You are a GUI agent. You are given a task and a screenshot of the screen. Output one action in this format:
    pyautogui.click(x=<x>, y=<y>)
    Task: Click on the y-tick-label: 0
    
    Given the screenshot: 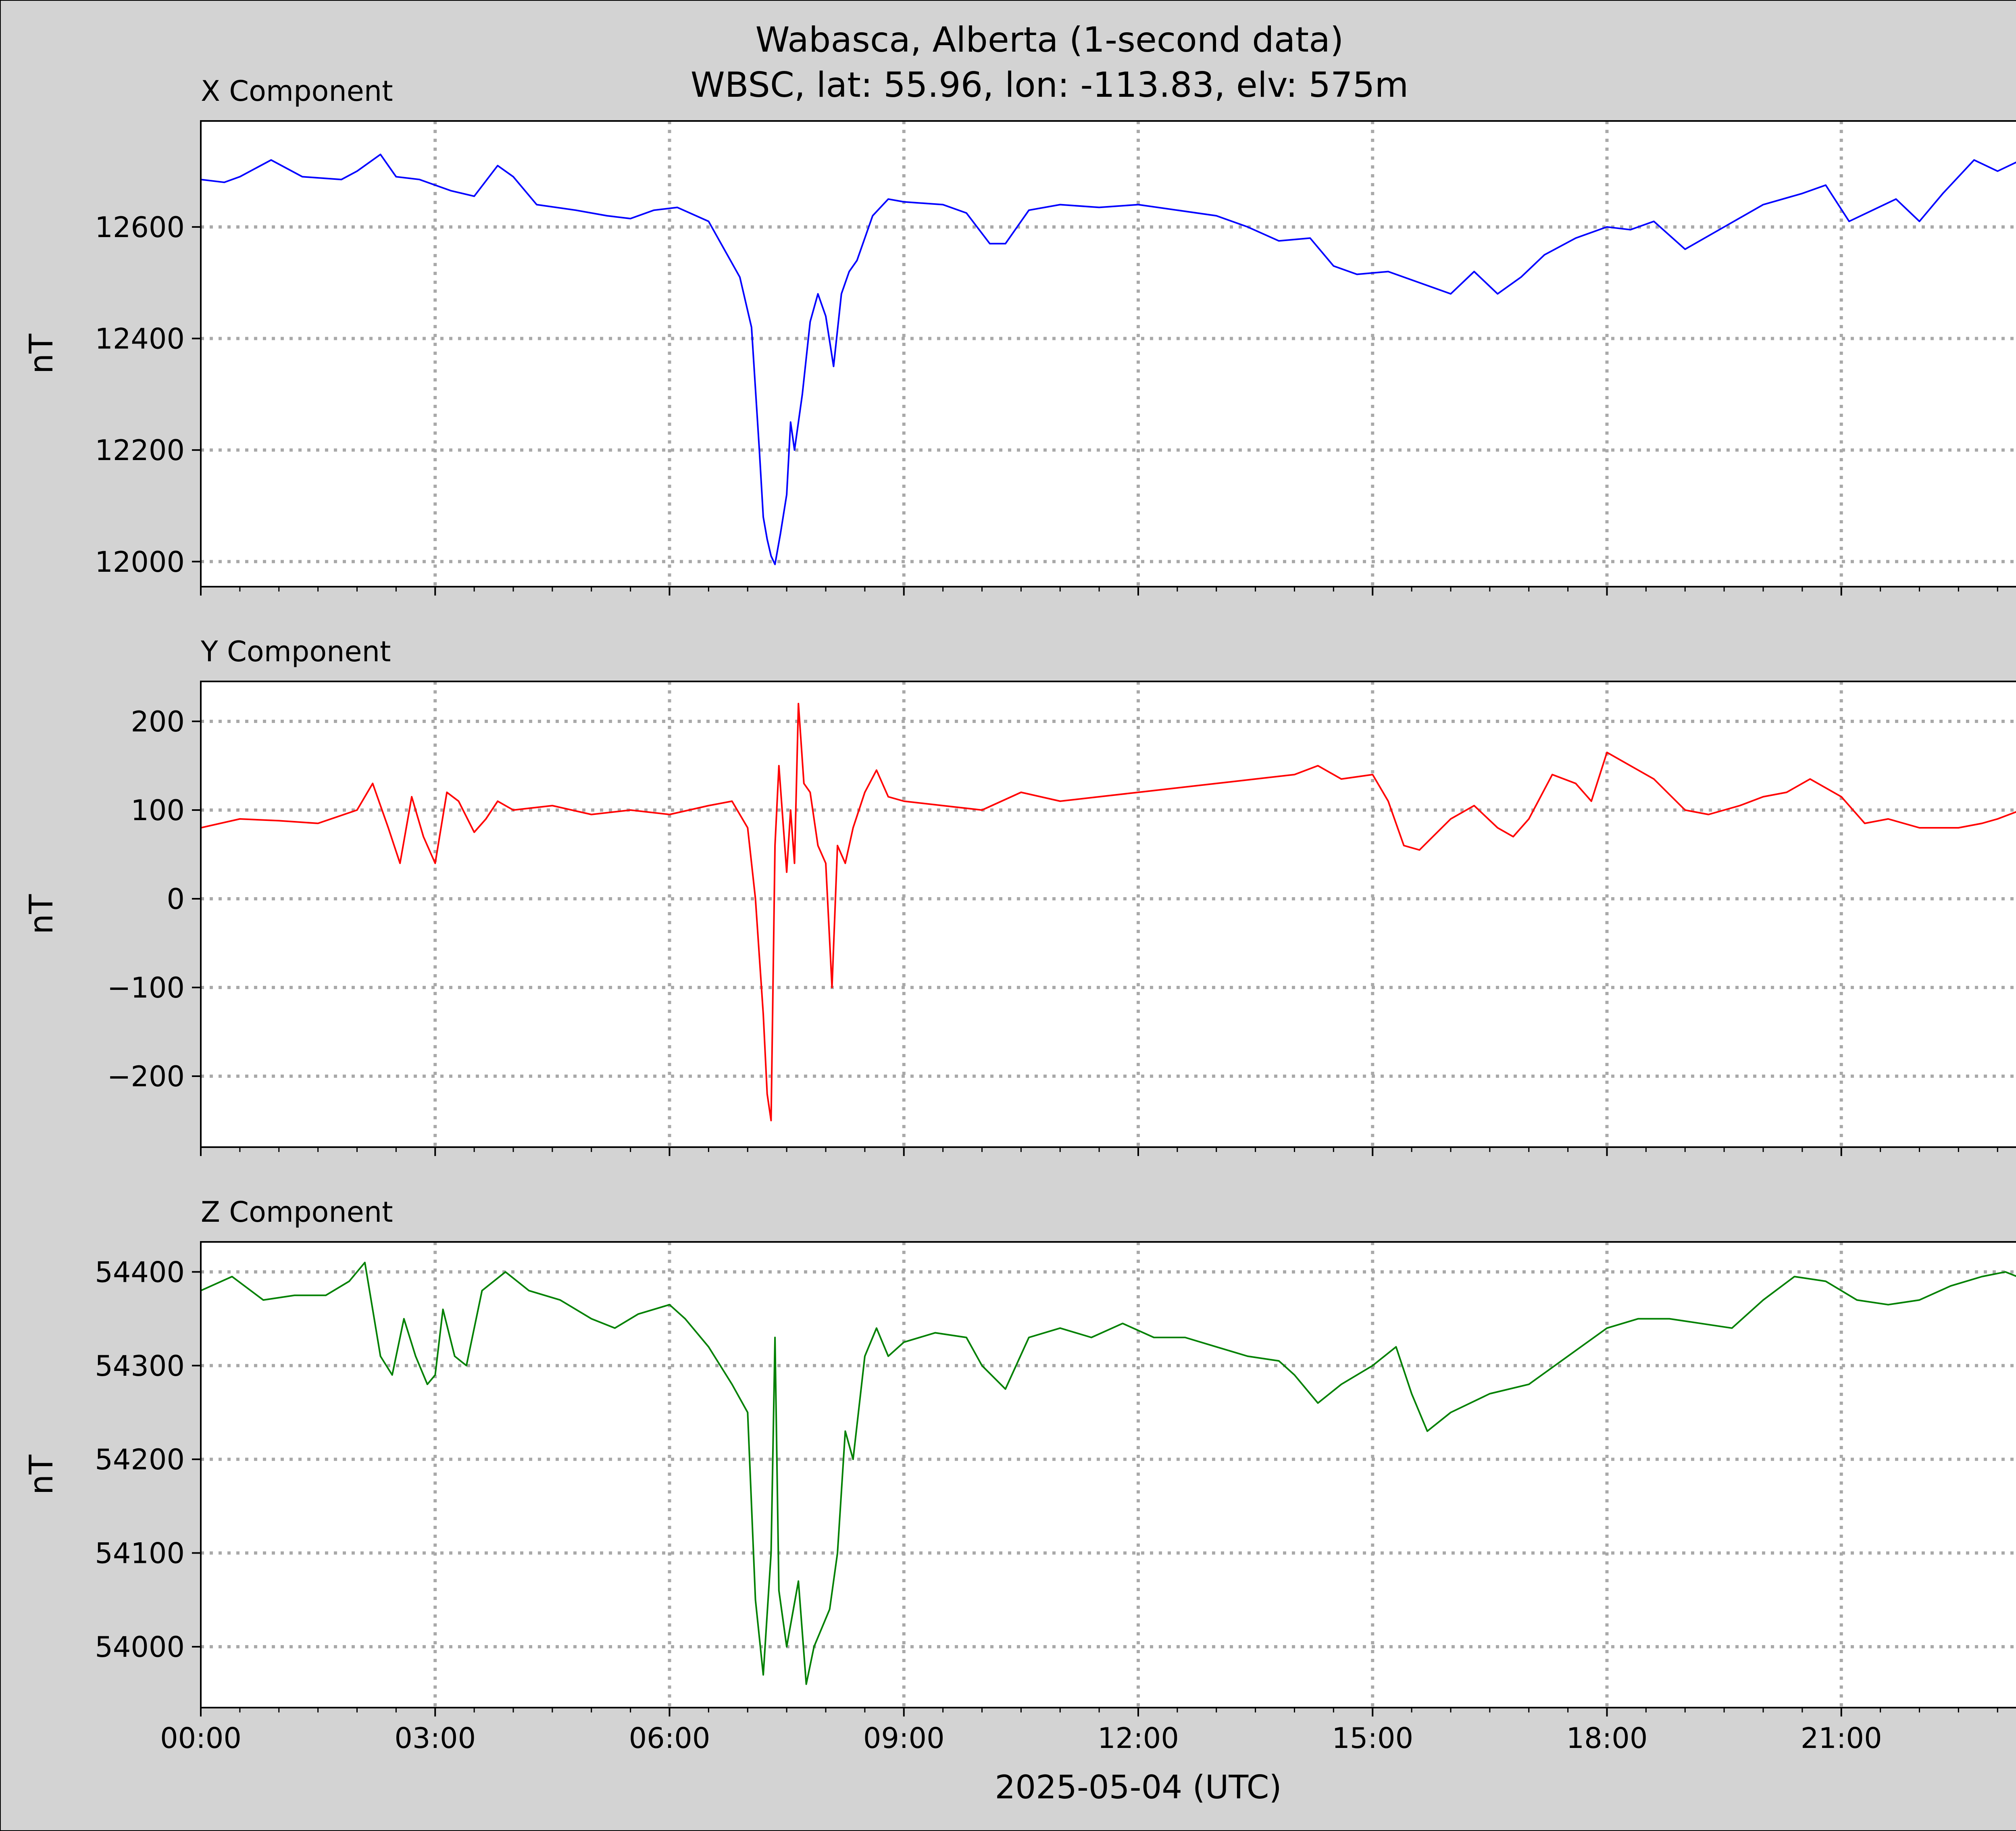 What is the action you would take?
    pyautogui.click(x=176, y=899)
    